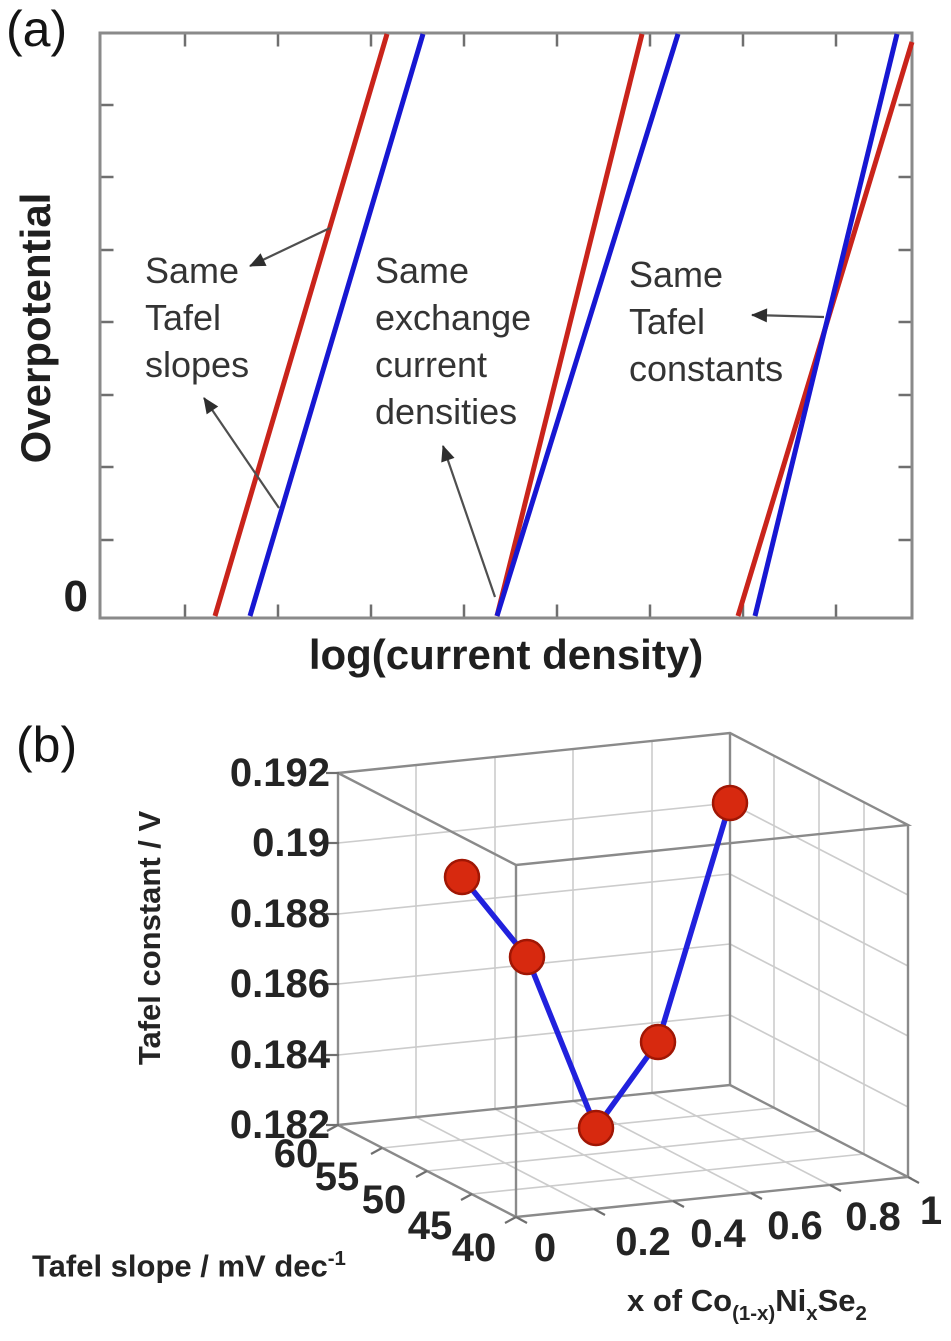 The width and height of the screenshot is (951, 1341). What do you see at coordinates (279, 1125) in the screenshot?
I see `z-tick-label-6: 0.182` at bounding box center [279, 1125].